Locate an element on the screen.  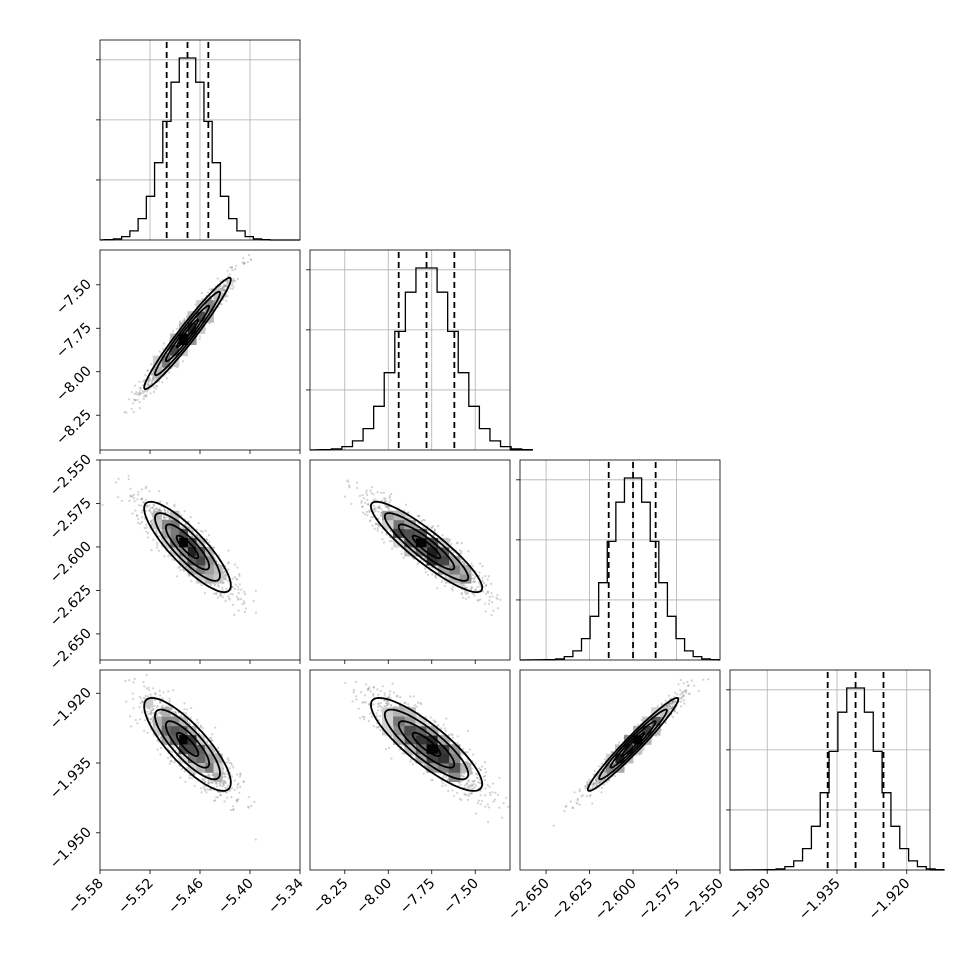
ytick-label-p2-1: −2.625 is located at coordinates (71, 606).